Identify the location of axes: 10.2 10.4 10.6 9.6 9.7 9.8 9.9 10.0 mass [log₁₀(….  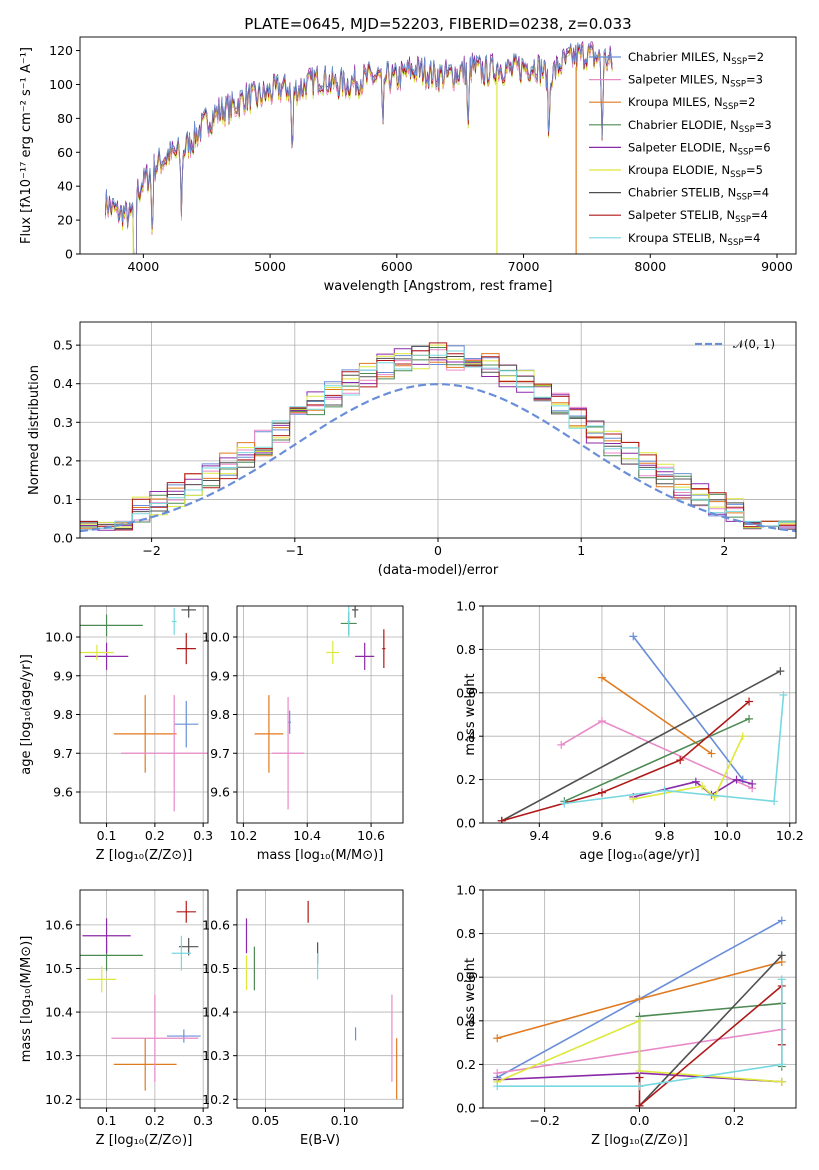
(303, 734).